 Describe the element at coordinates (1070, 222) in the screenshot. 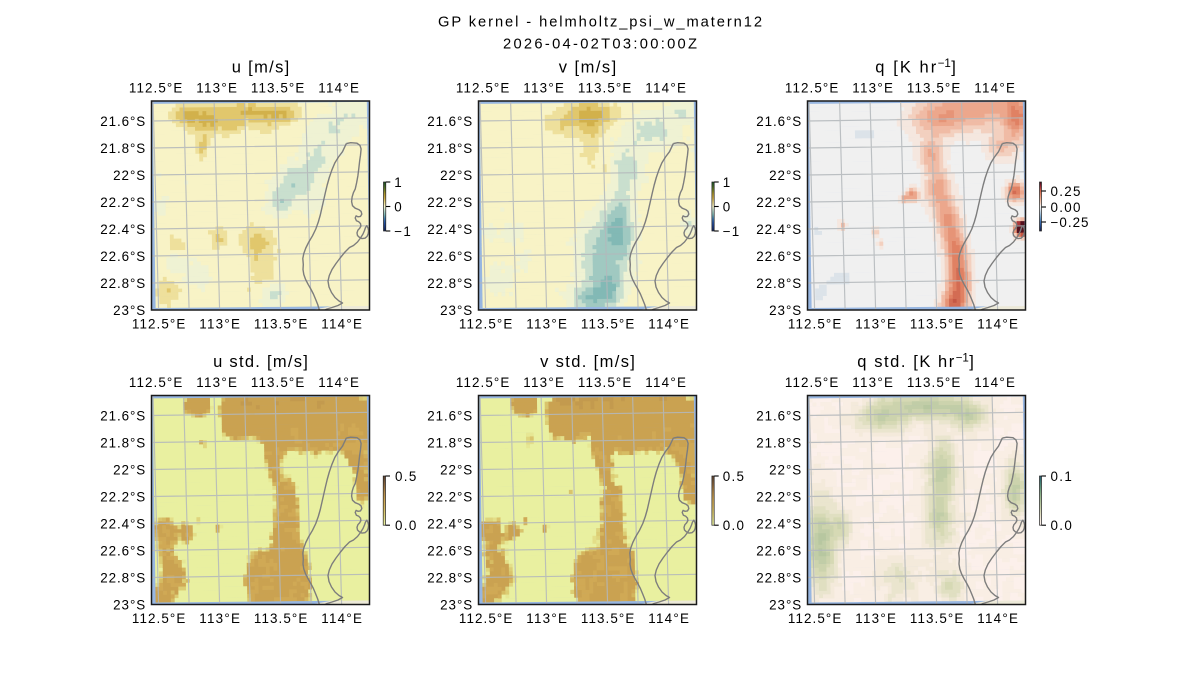

I see `svg-text: −0.25` at that location.